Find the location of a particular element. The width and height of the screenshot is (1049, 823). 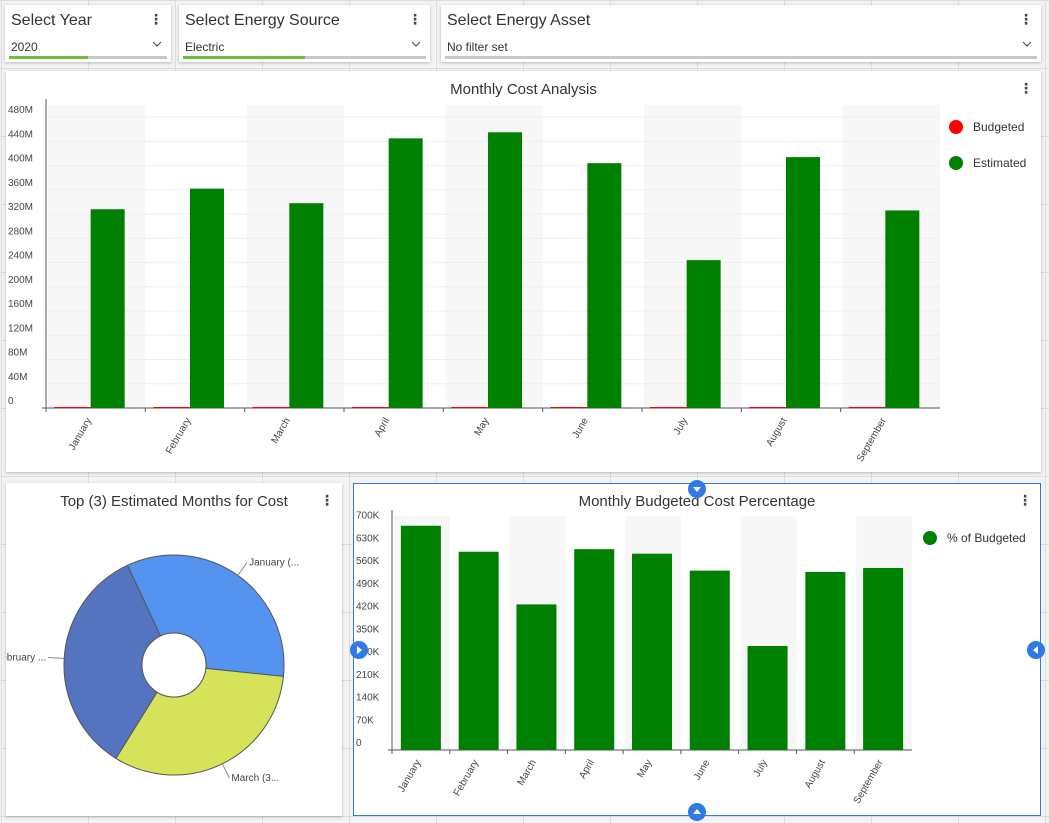

resize-handle-top is located at coordinates (697, 489).